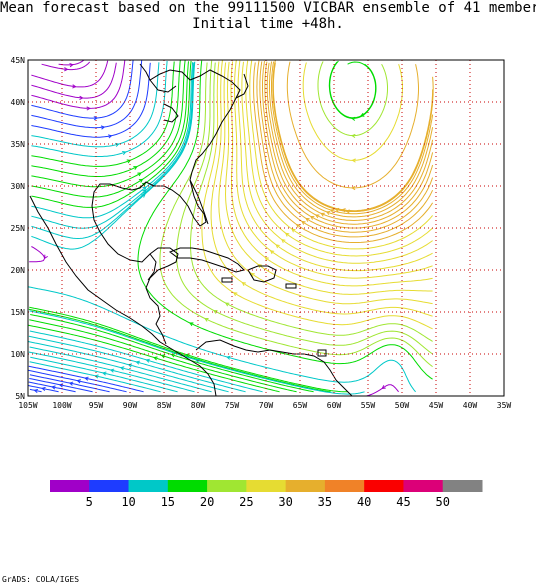 This screenshot has height=588, width=536. What do you see at coordinates (232, 405) in the screenshot?
I see `lon-tick-label: 75W` at bounding box center [232, 405].